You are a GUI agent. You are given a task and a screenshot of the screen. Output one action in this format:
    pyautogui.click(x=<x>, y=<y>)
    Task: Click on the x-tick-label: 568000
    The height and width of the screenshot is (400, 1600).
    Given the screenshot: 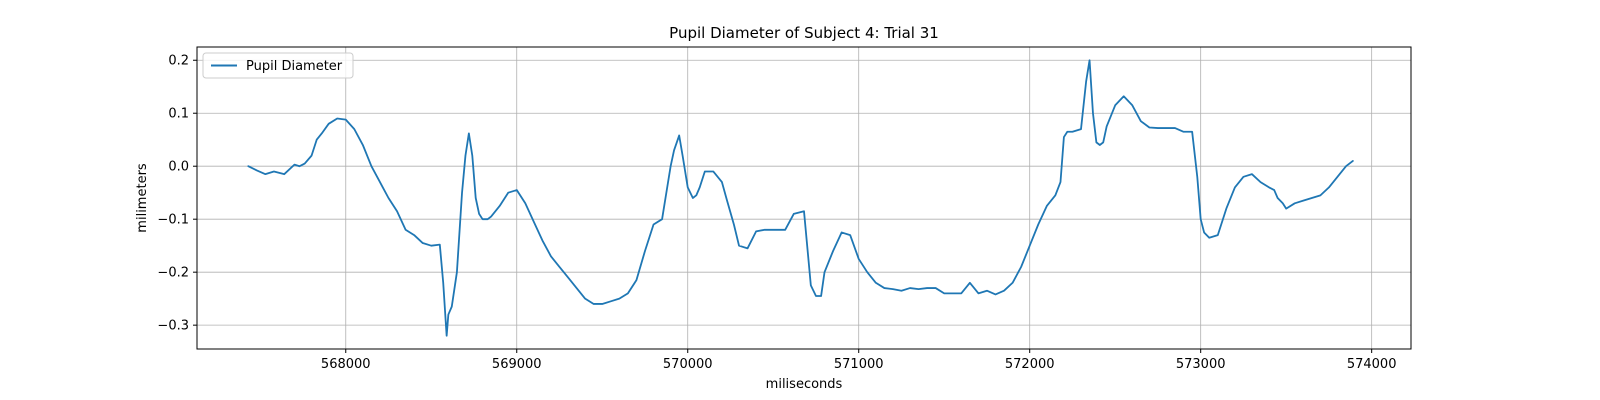 What is the action you would take?
    pyautogui.click(x=346, y=364)
    